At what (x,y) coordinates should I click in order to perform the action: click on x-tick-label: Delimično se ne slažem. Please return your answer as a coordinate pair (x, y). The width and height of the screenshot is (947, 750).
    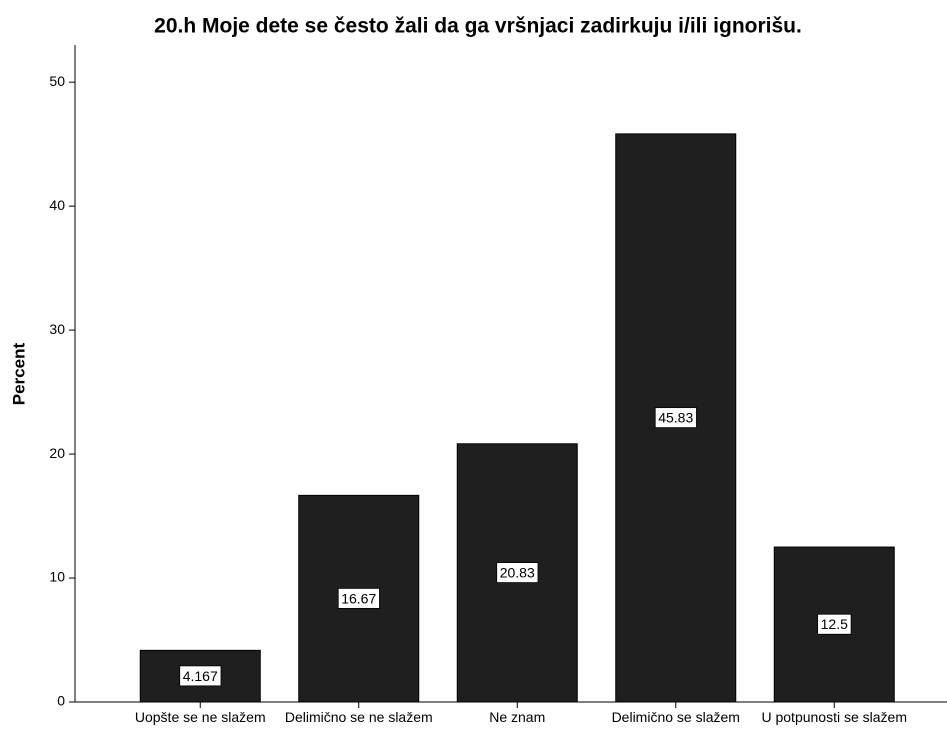
    Looking at the image, I should click on (358, 717).